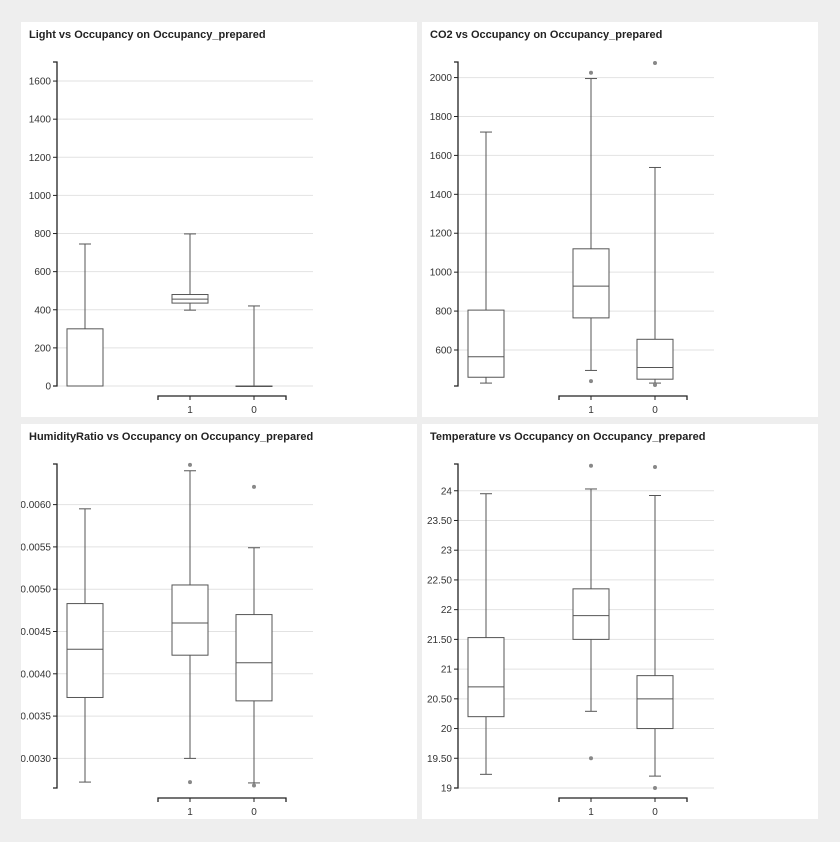 The width and height of the screenshot is (840, 842). I want to click on y-tick-label: 24, so click(447, 491).